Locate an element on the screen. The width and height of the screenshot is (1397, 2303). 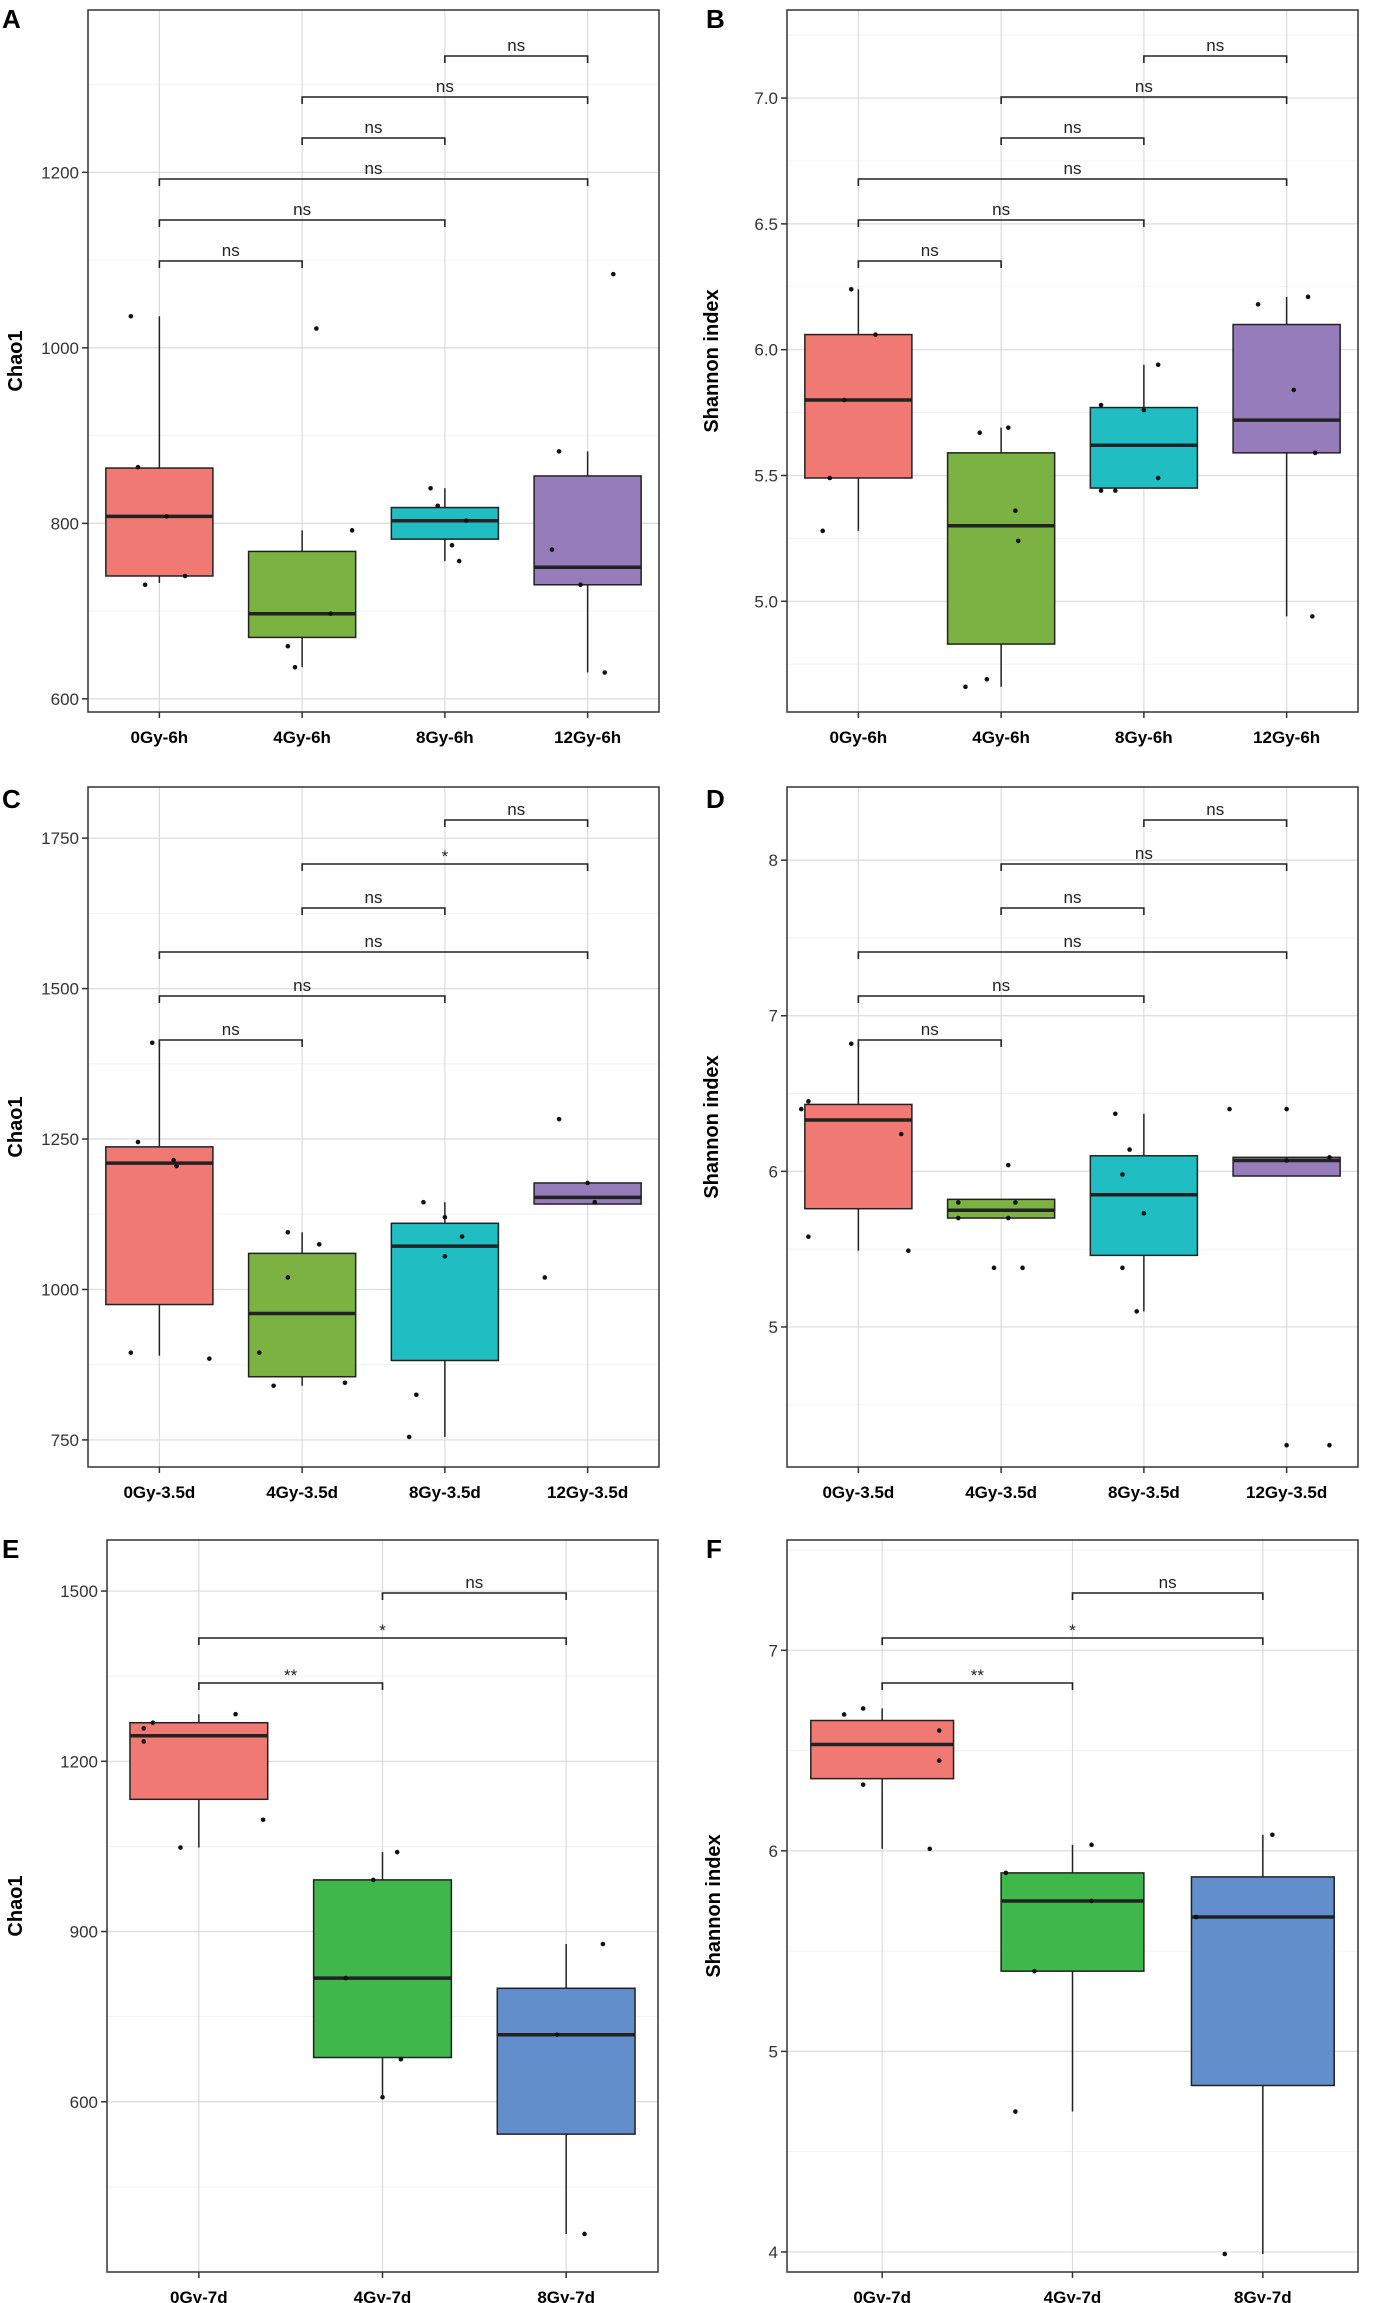
x-tick-label: 4Gy-7d is located at coordinates (1073, 2295).